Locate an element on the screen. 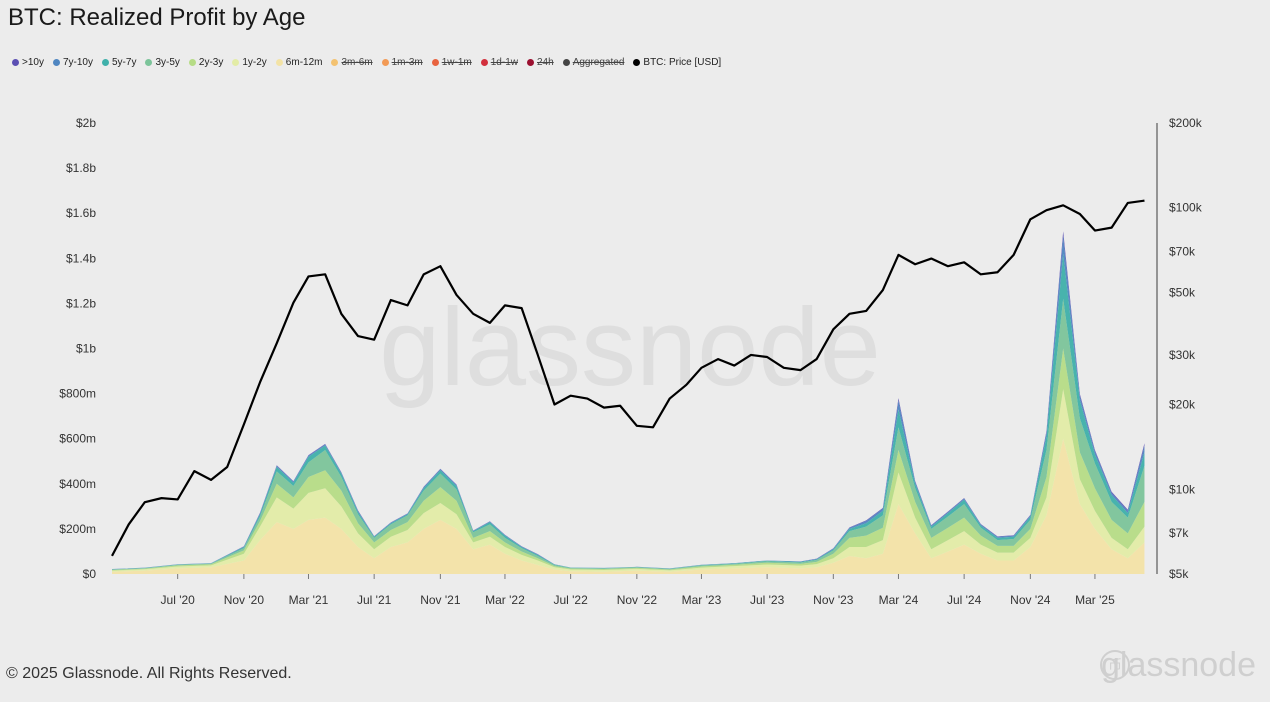  y-right-tick-label: $7k is located at coordinates (1179, 533).